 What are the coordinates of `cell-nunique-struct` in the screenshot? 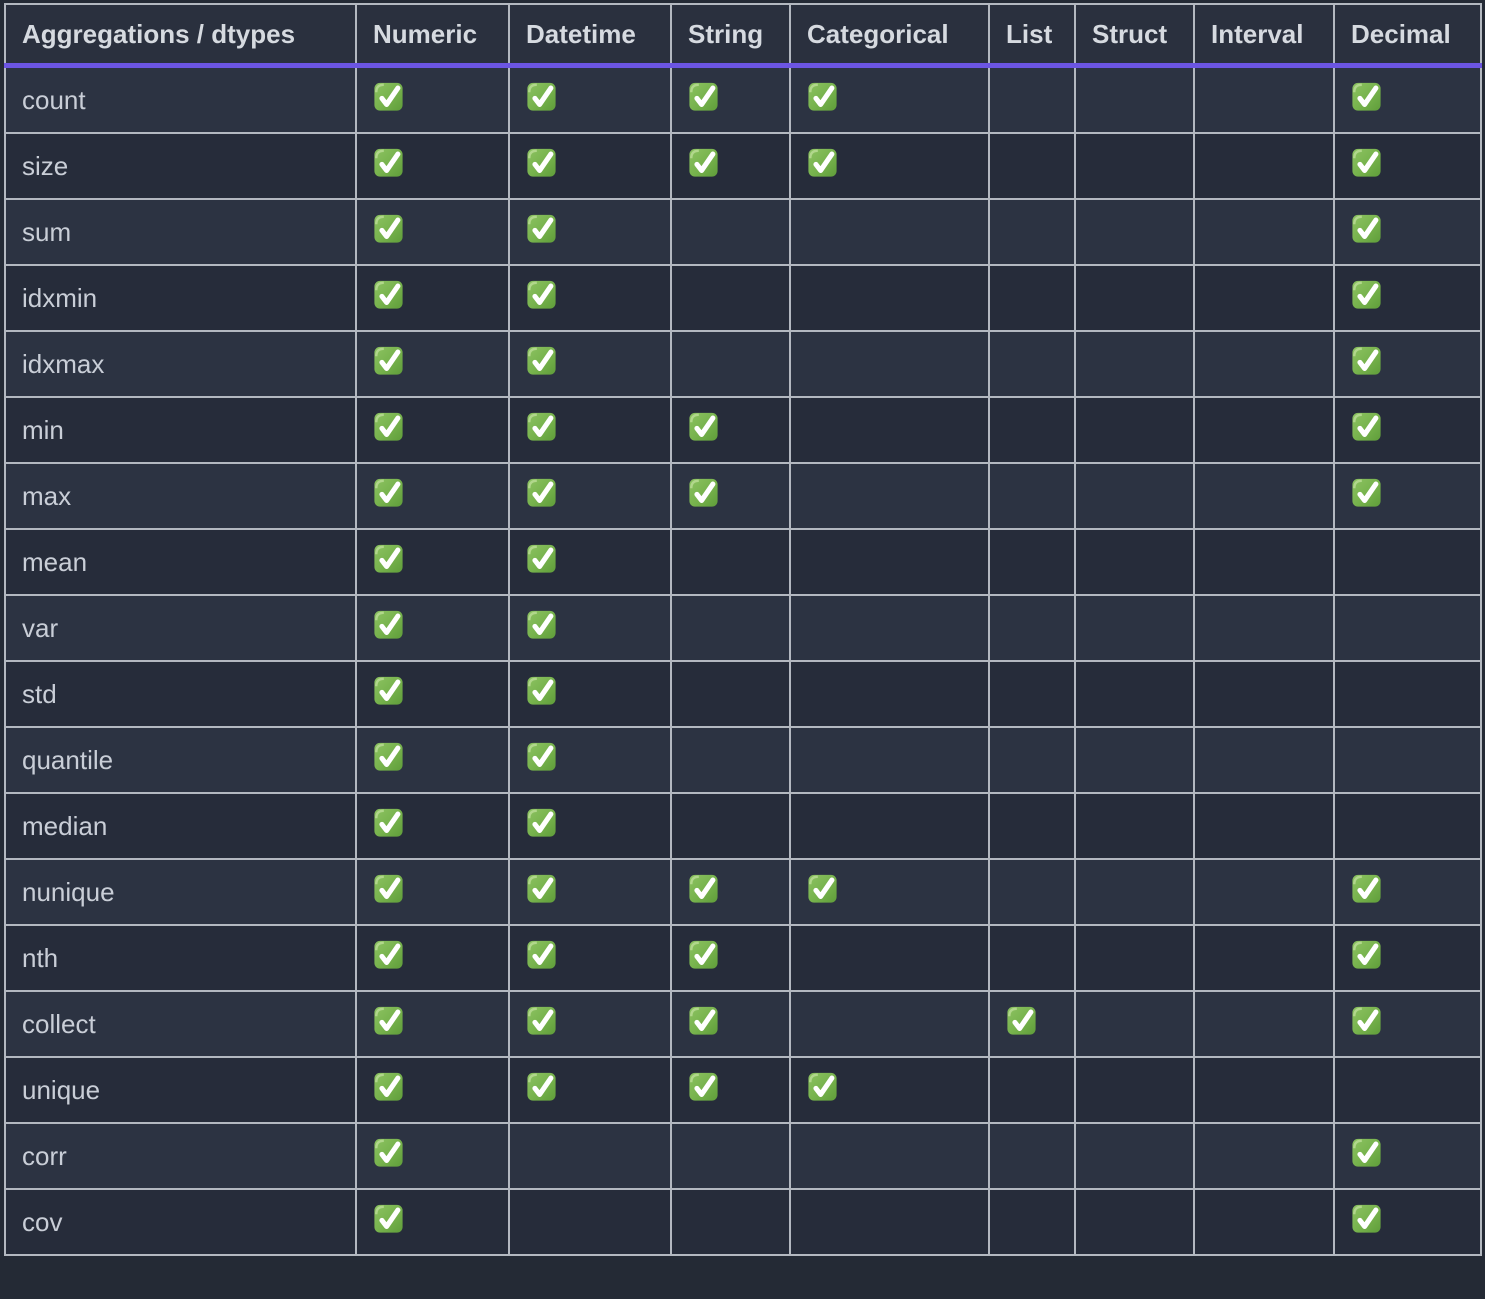 It's located at (1134, 892).